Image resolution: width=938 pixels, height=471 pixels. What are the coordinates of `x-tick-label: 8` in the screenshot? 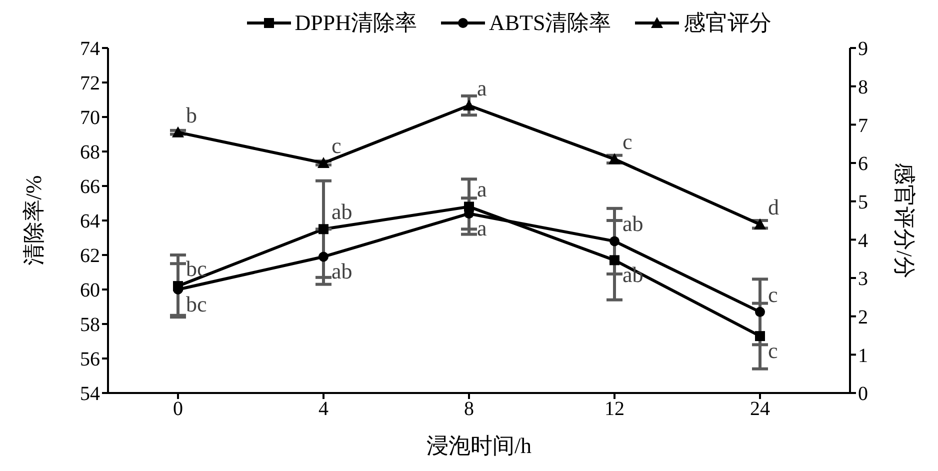 It's located at (469, 409).